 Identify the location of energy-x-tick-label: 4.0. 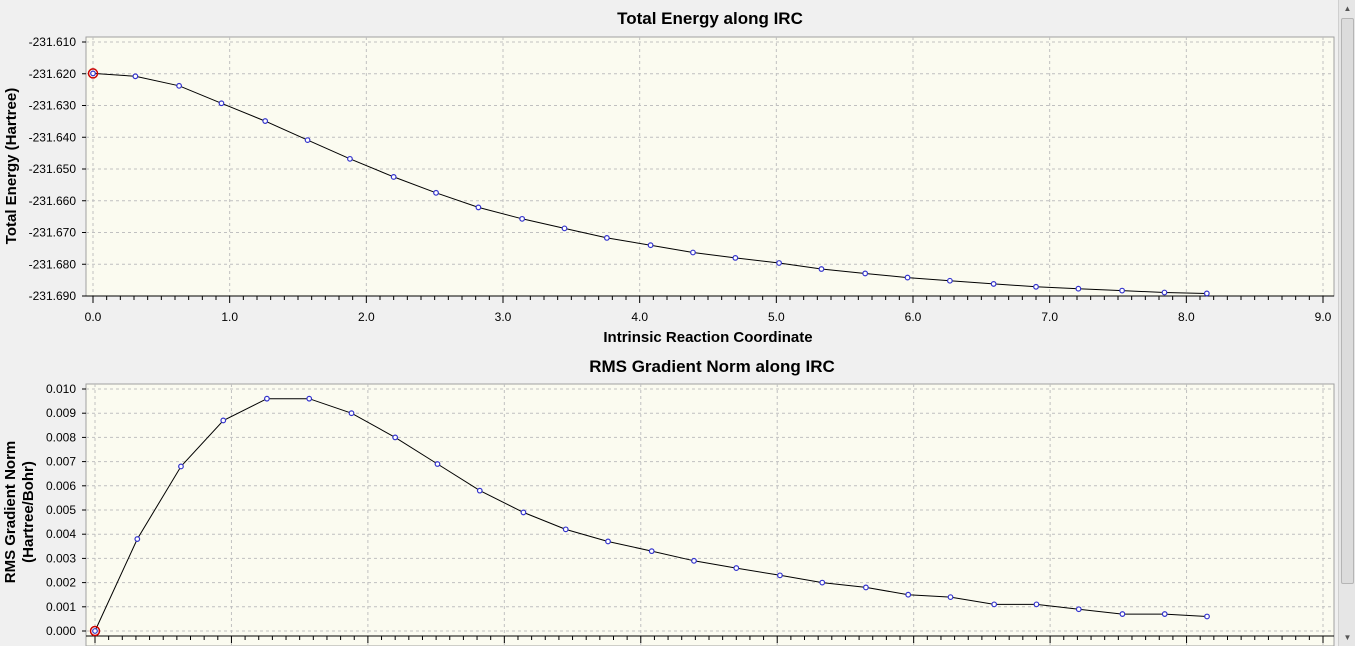
(639, 317).